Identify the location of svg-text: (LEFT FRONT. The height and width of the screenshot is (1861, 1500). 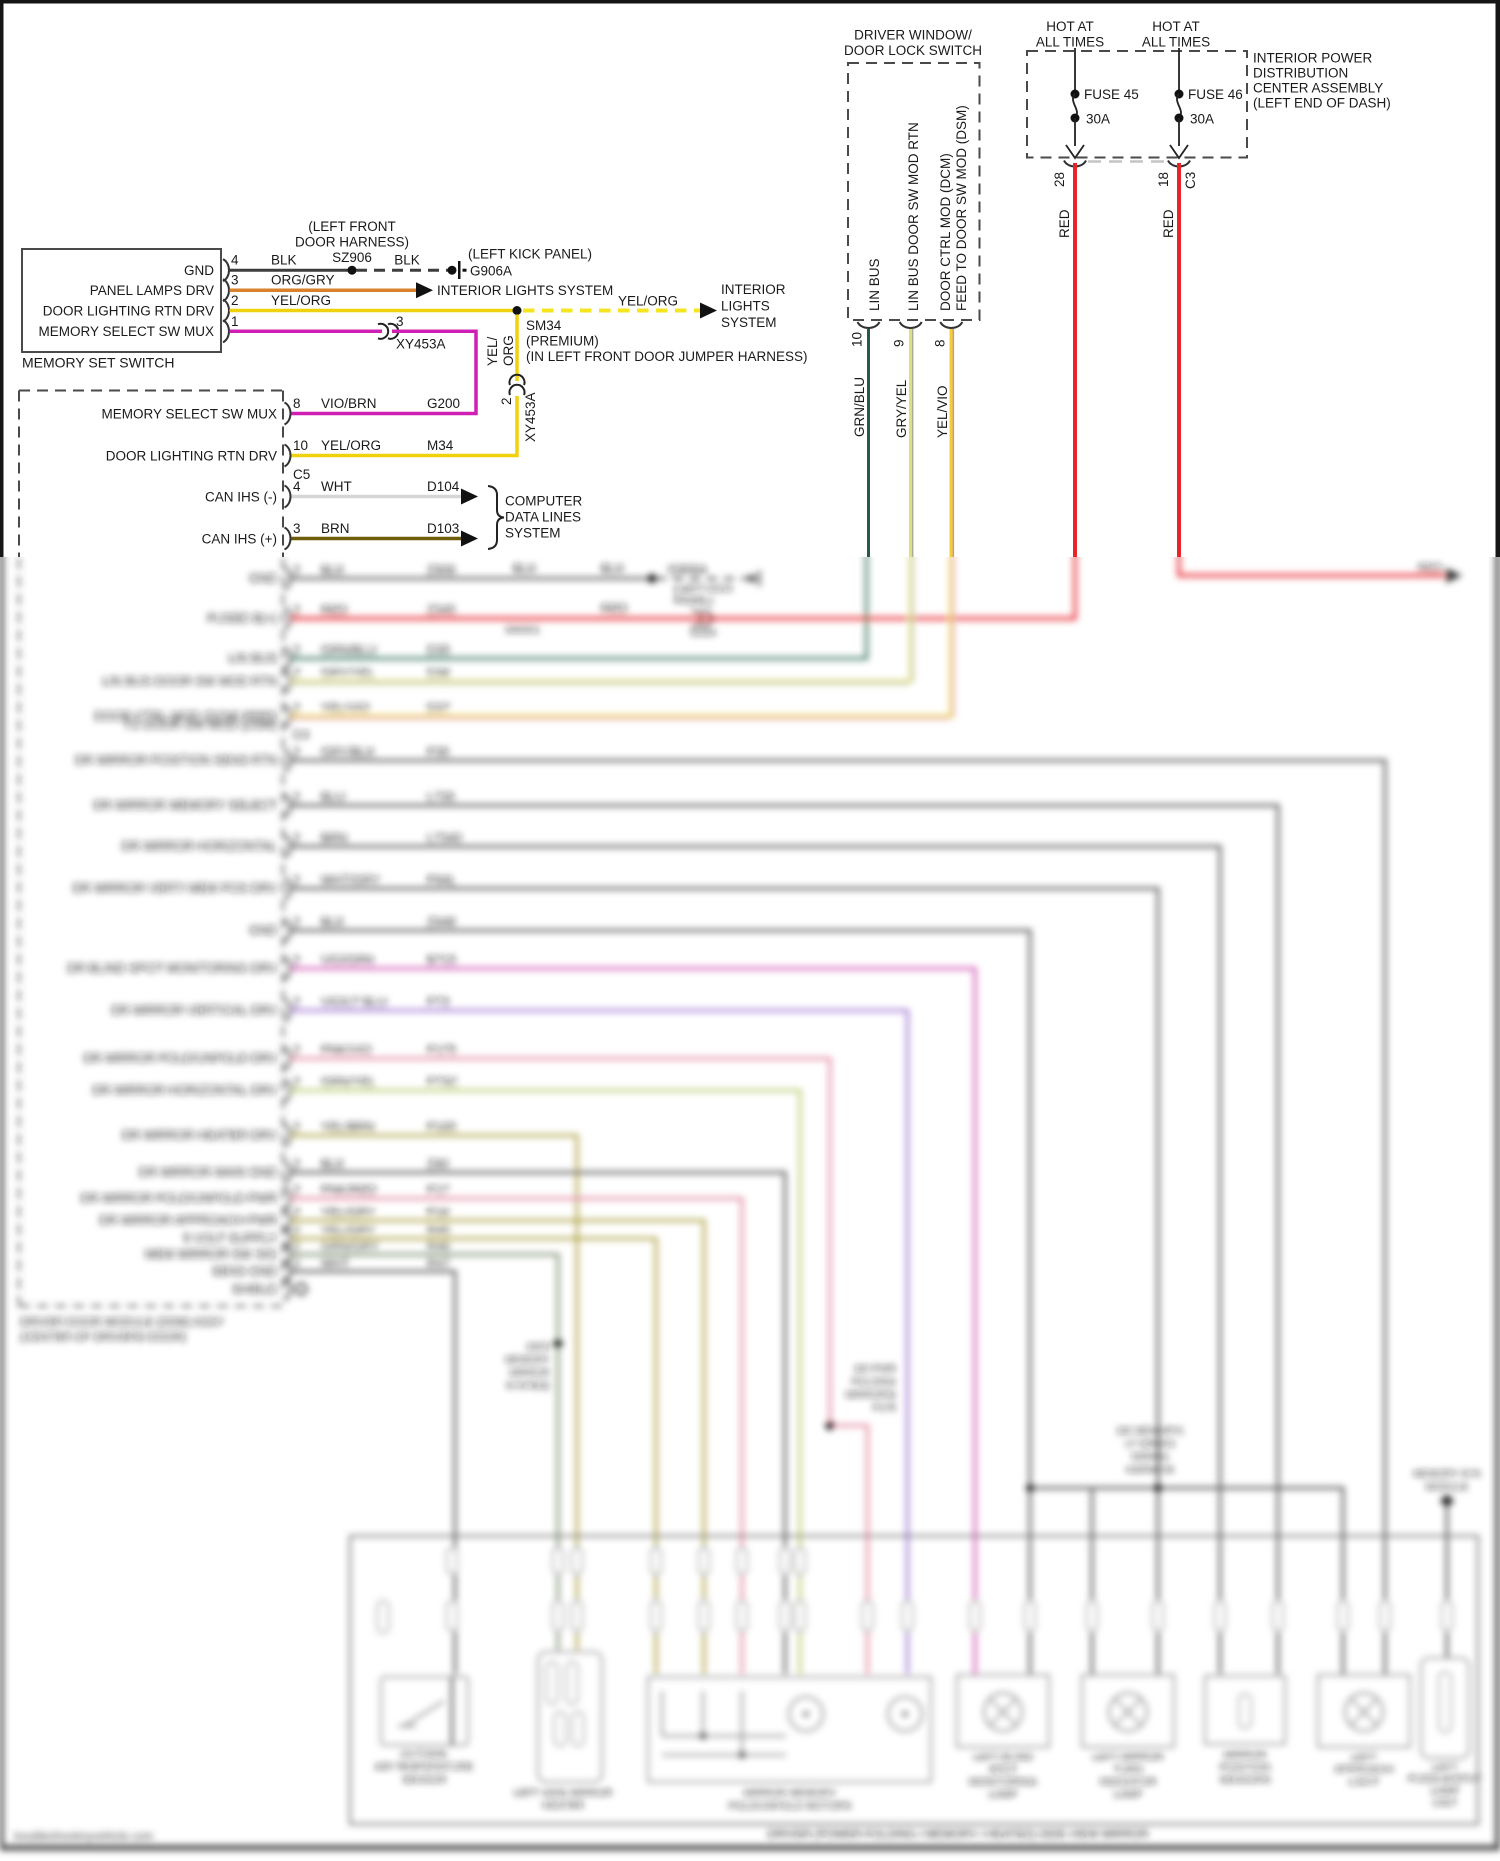
(352, 226).